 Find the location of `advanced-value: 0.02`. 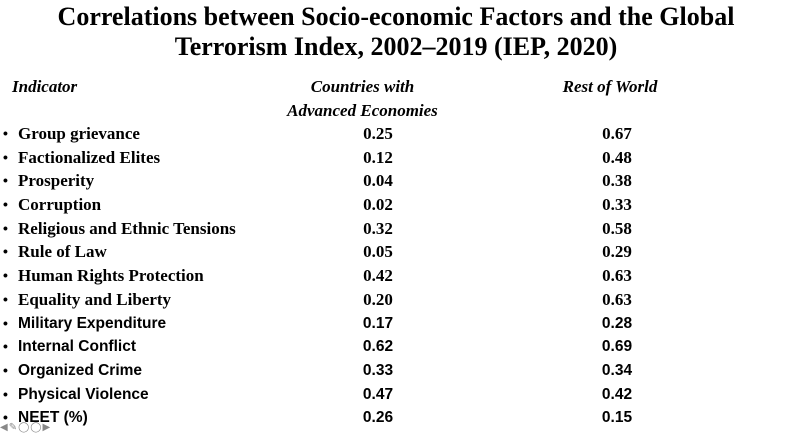

advanced-value: 0.02 is located at coordinates (378, 205).